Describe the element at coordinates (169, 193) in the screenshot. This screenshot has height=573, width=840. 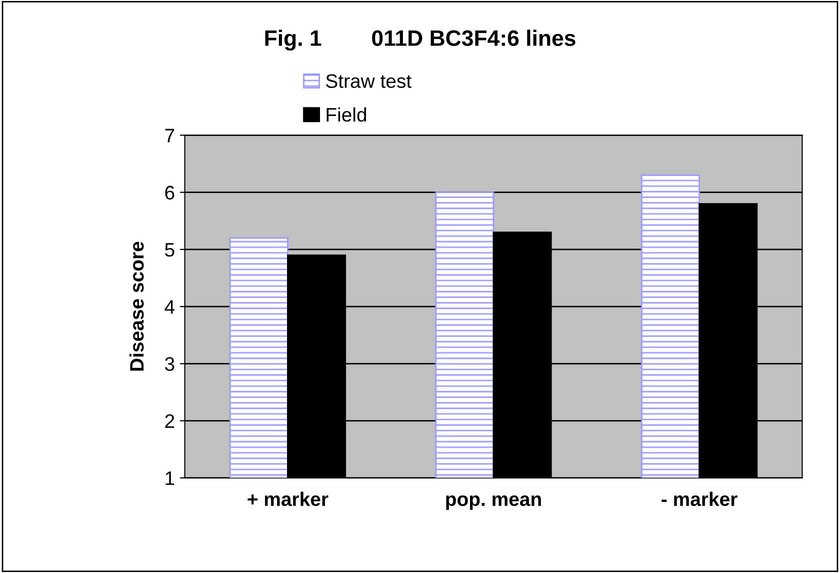
I see `y-tick-label: 6` at that location.